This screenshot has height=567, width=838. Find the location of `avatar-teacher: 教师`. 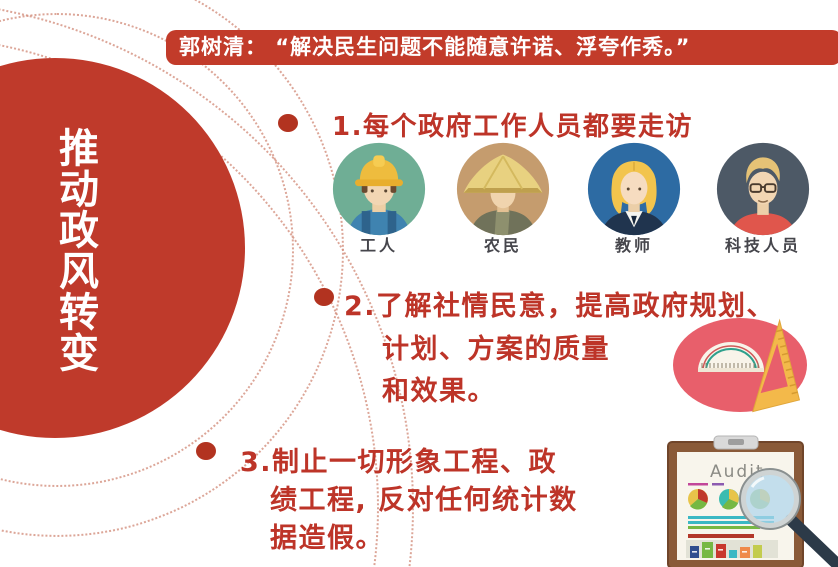

avatar-teacher: 教师 is located at coordinates (634, 198).